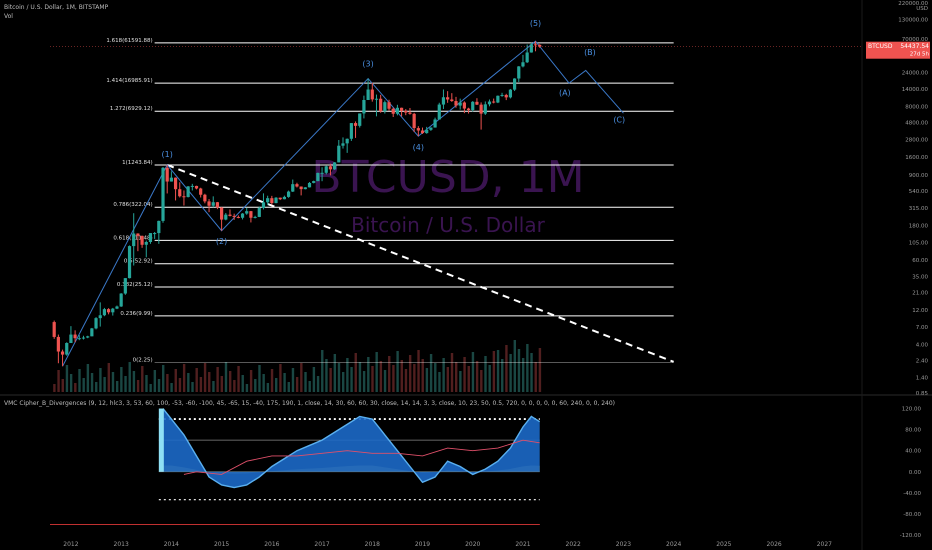 The height and width of the screenshot is (550, 932). Describe the element at coordinates (372, 544) in the screenshot. I see `time-tick-label: 2018` at that location.